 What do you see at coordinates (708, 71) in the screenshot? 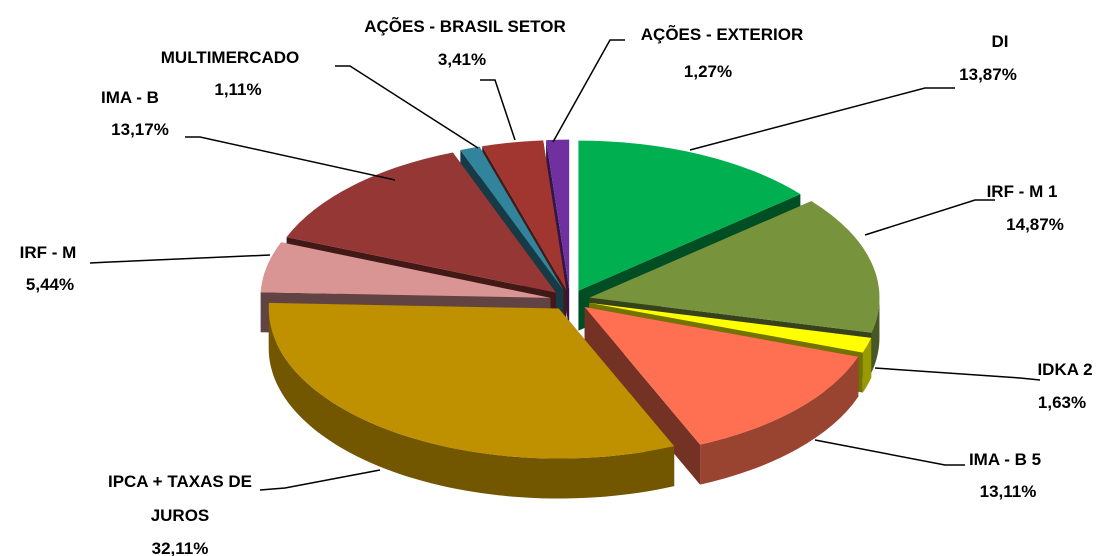
I see `value-label: 1,27%` at bounding box center [708, 71].